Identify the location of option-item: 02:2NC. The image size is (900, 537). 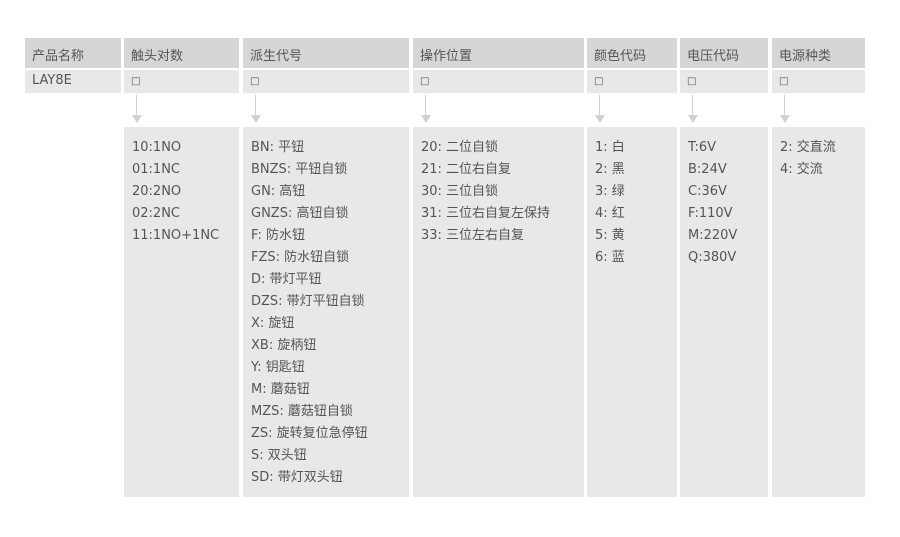
(156, 213).